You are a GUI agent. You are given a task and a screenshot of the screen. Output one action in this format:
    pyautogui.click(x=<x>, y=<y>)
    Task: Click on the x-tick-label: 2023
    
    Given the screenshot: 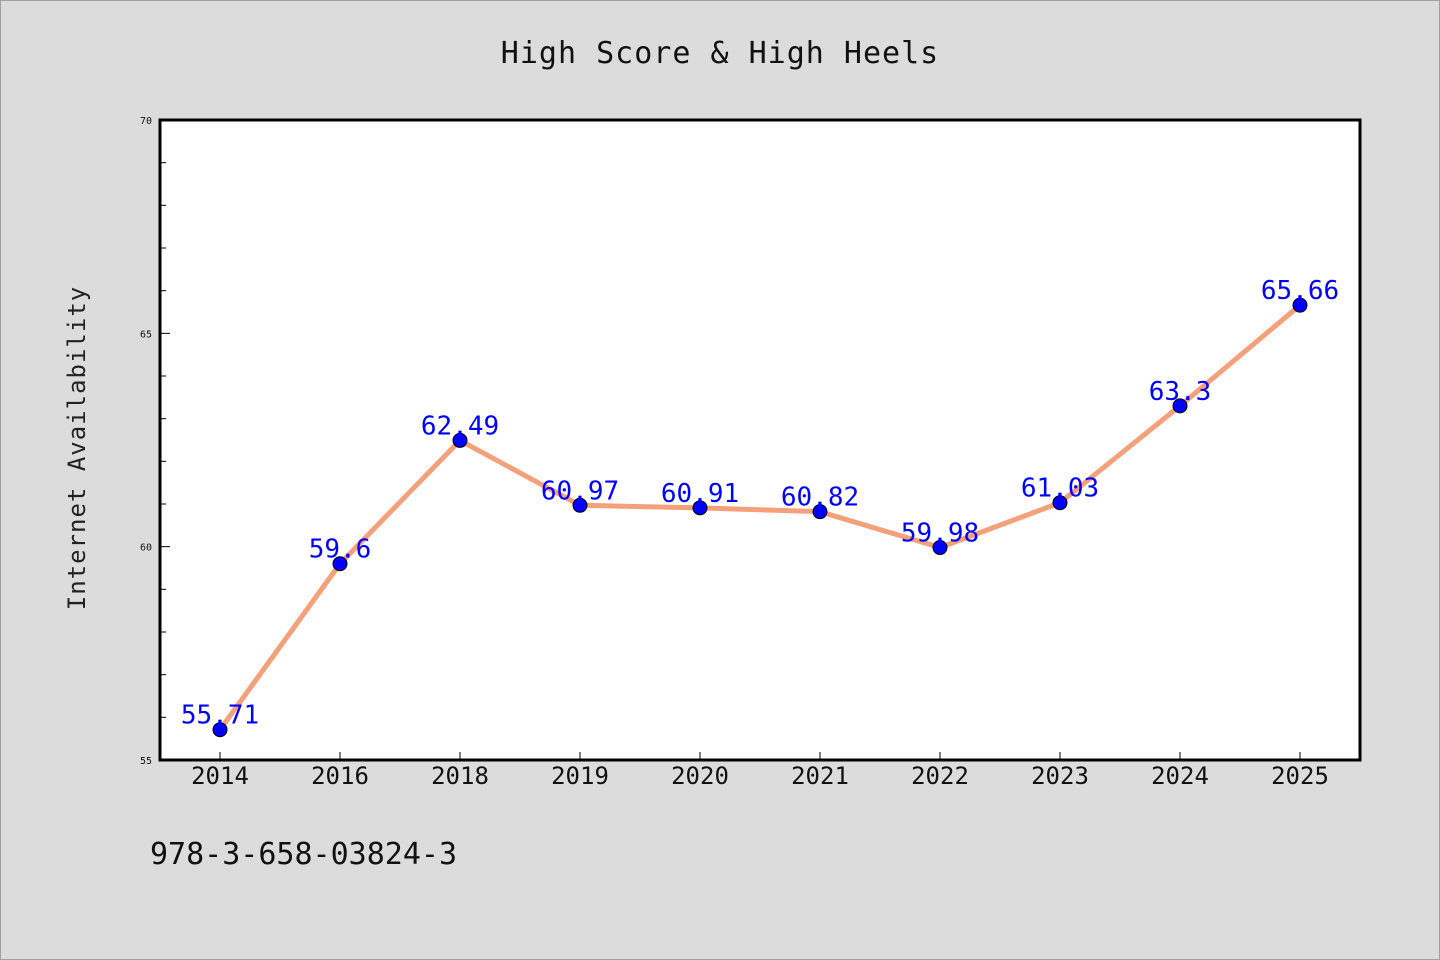 What is the action you would take?
    pyautogui.click(x=1060, y=776)
    